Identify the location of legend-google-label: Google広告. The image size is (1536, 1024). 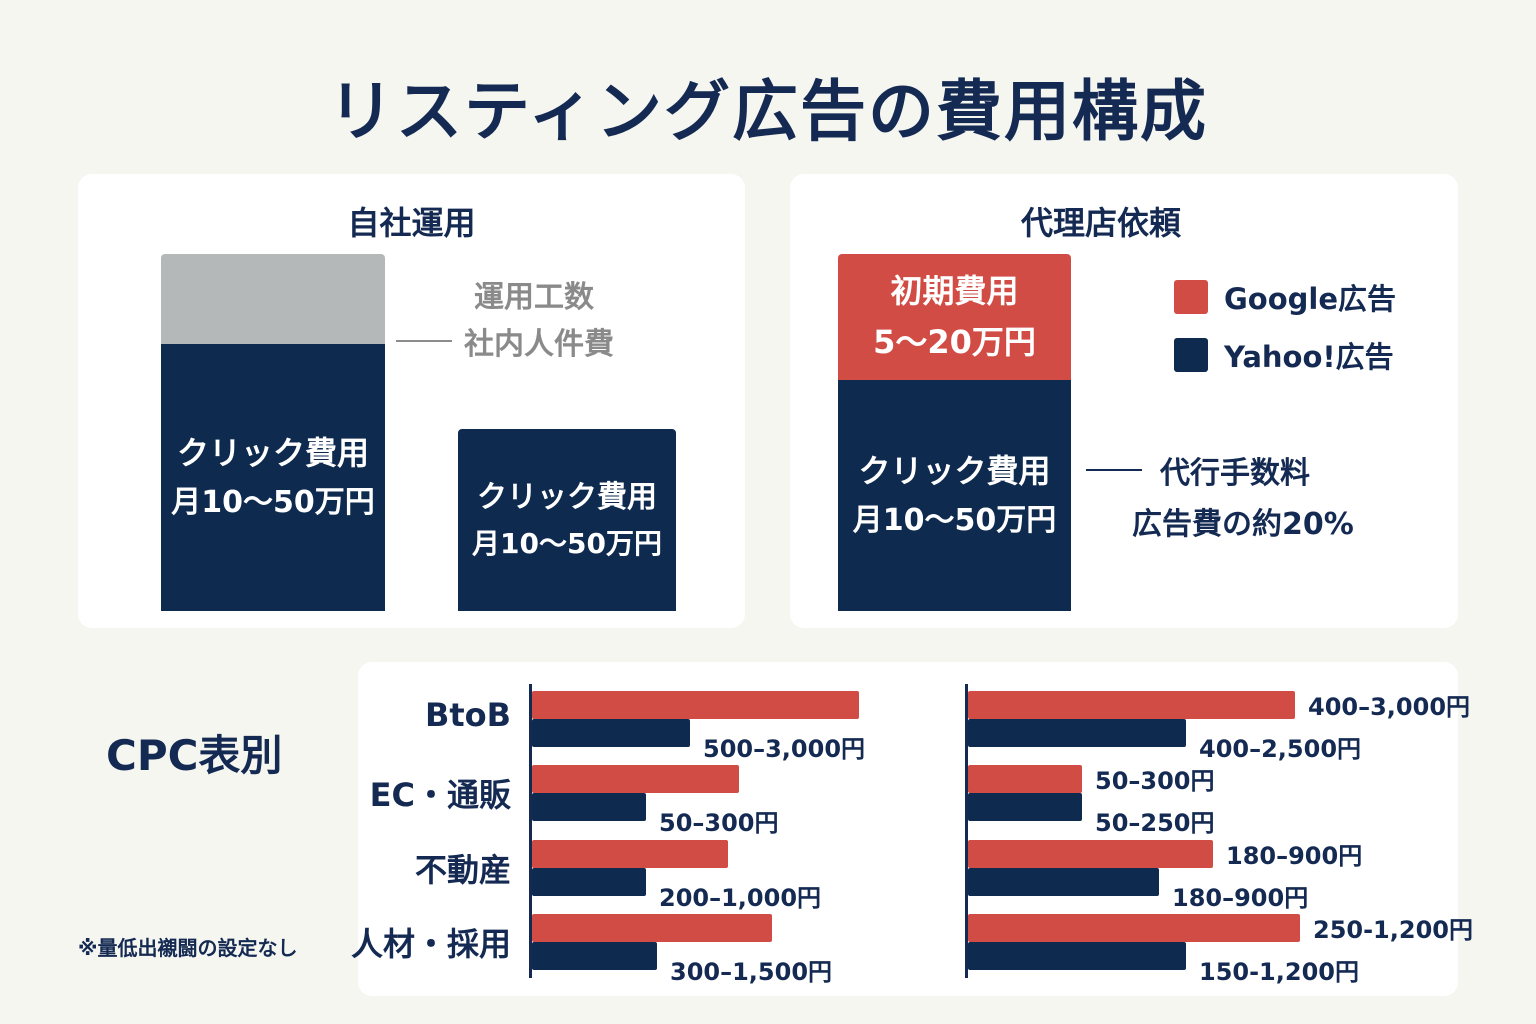
(1310, 299).